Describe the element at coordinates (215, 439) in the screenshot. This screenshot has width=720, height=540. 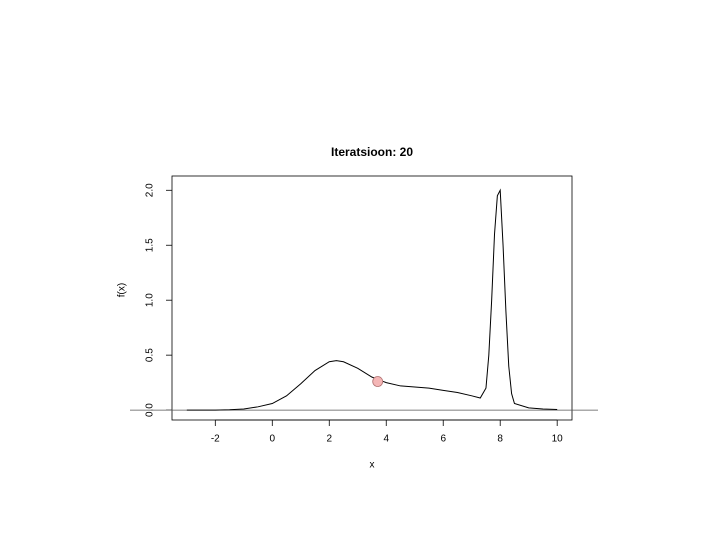
I see `x-tick-label: -2` at that location.